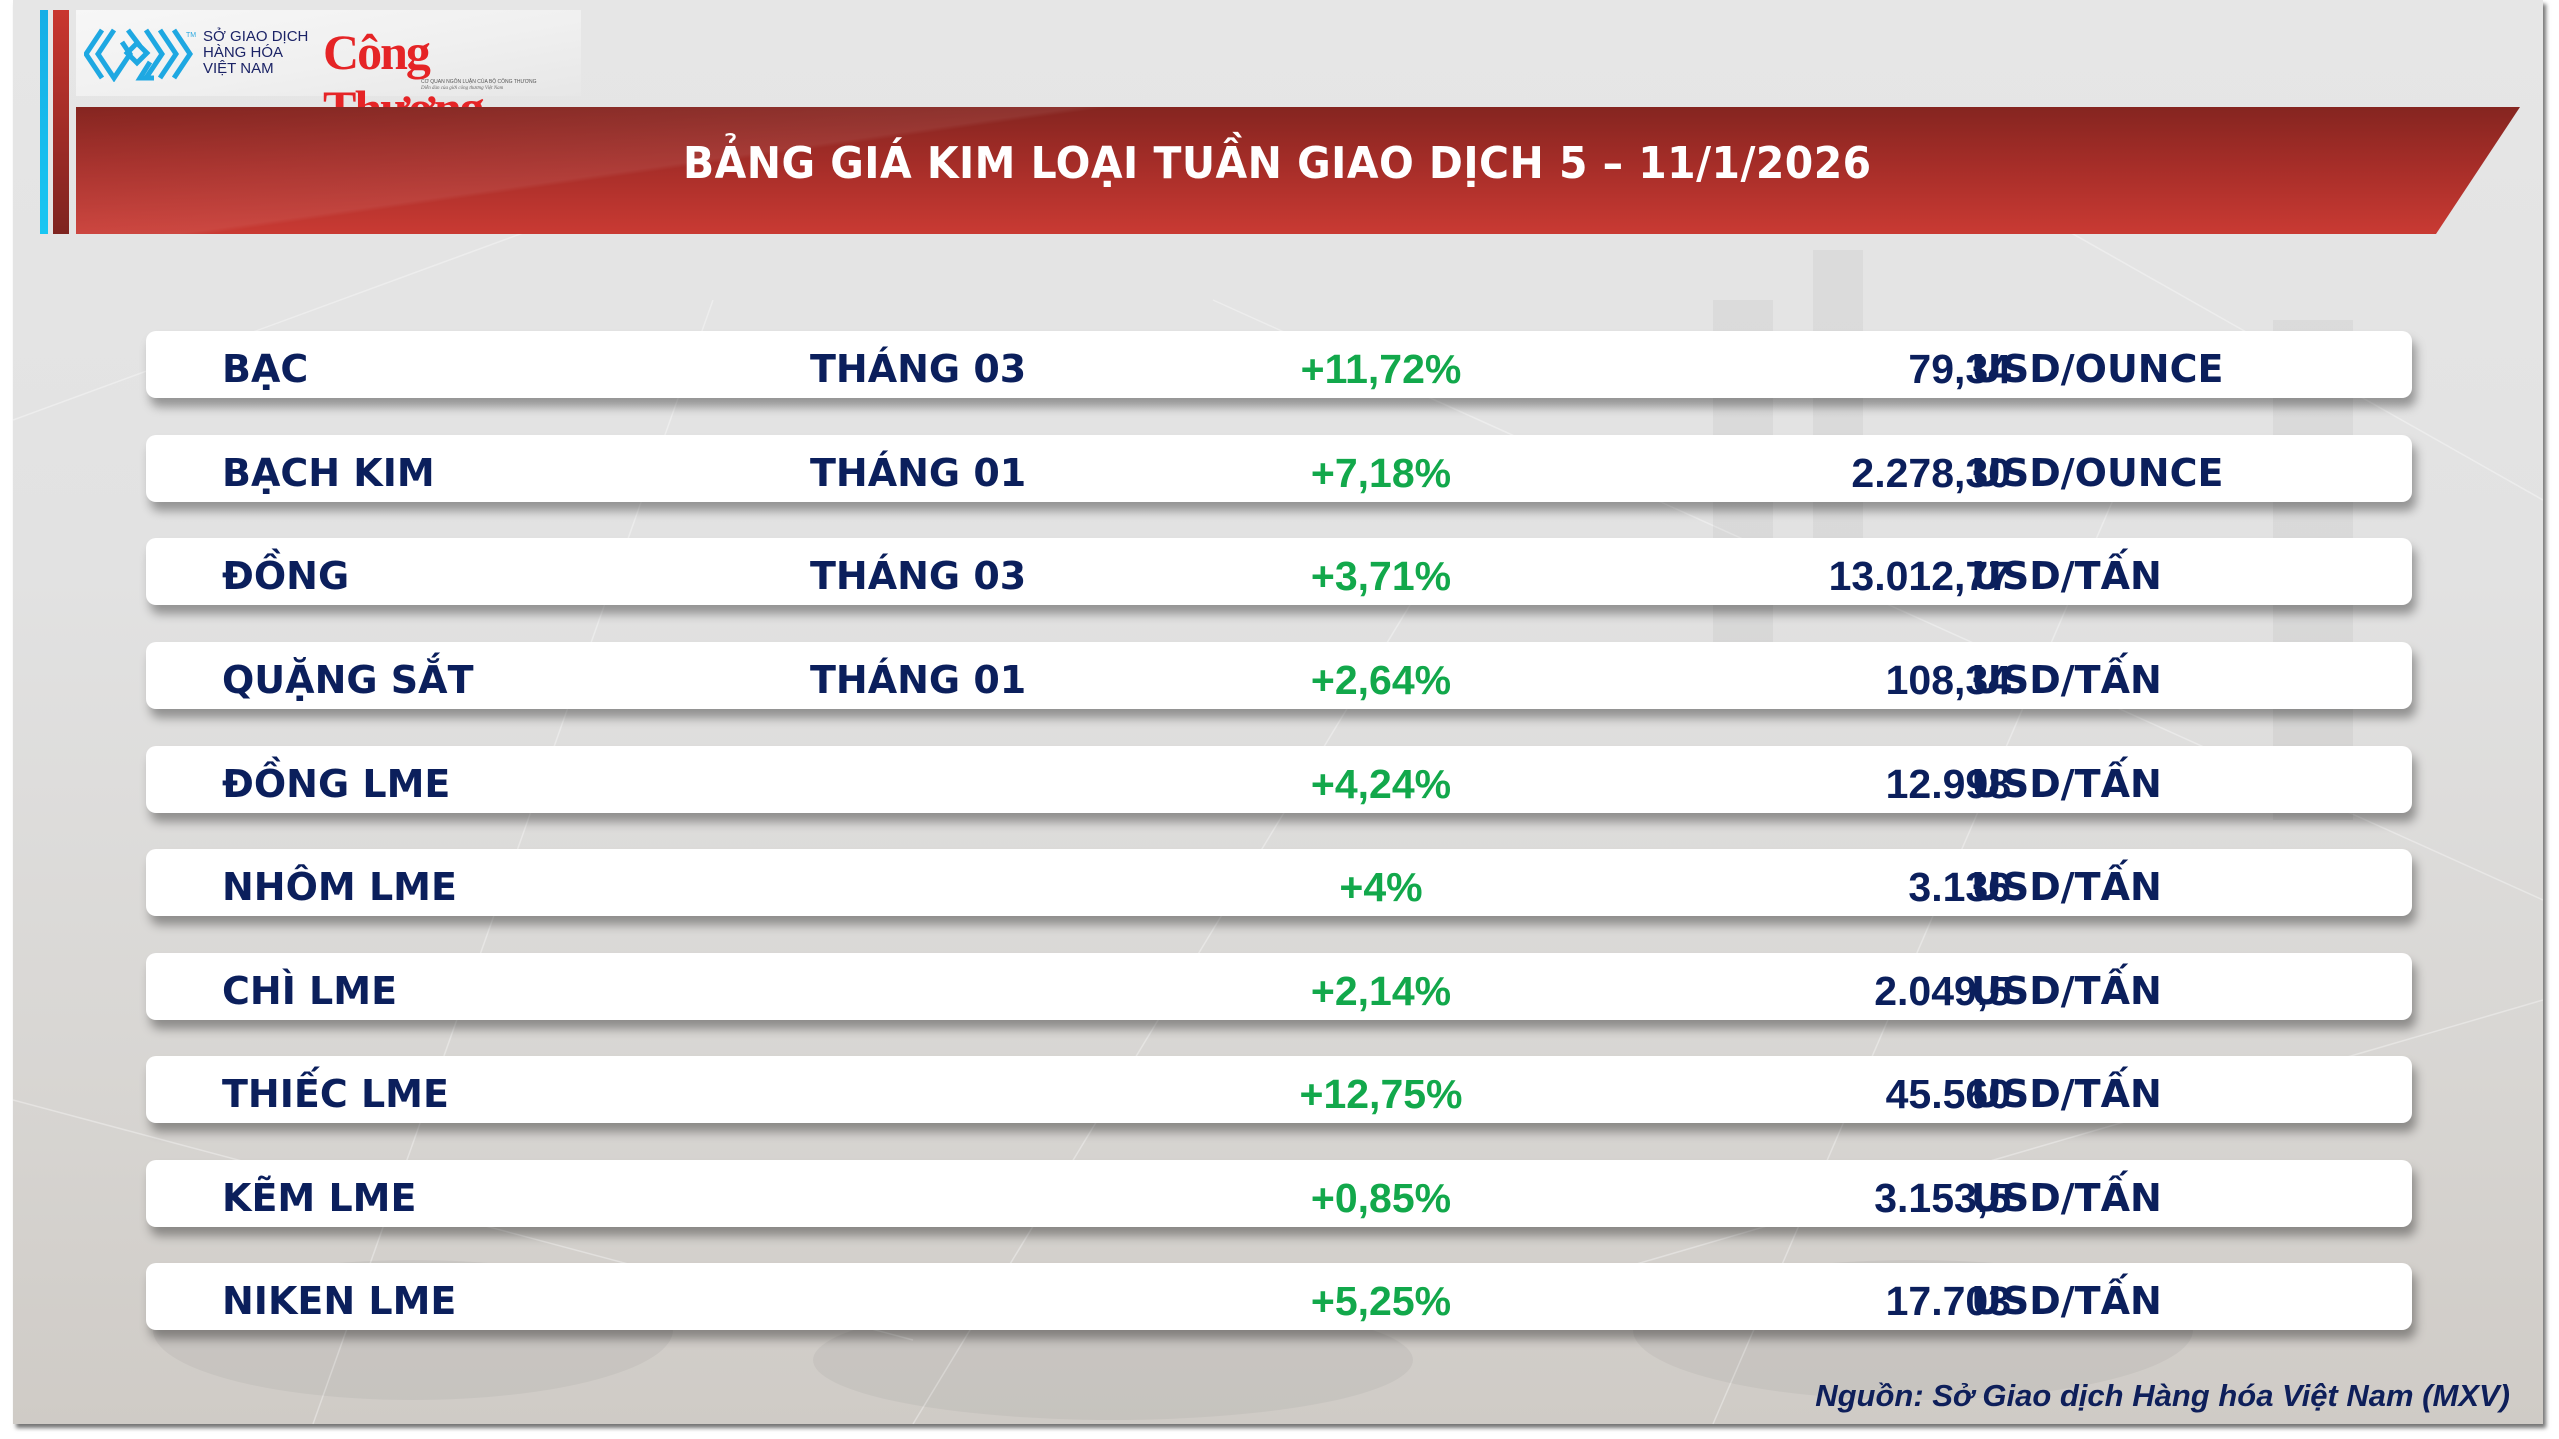 This screenshot has width=2559, height=1439. What do you see at coordinates (256, 36) in the screenshot?
I see `mxv-logo-line1: SỞ GIAO DỊCH` at bounding box center [256, 36].